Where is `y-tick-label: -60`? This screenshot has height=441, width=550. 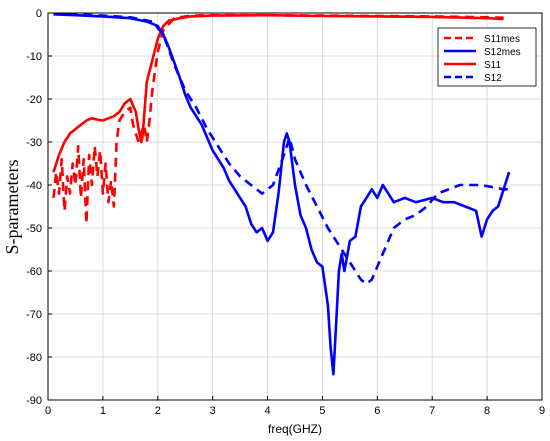
y-tick-label: -60 is located at coordinates (34, 272).